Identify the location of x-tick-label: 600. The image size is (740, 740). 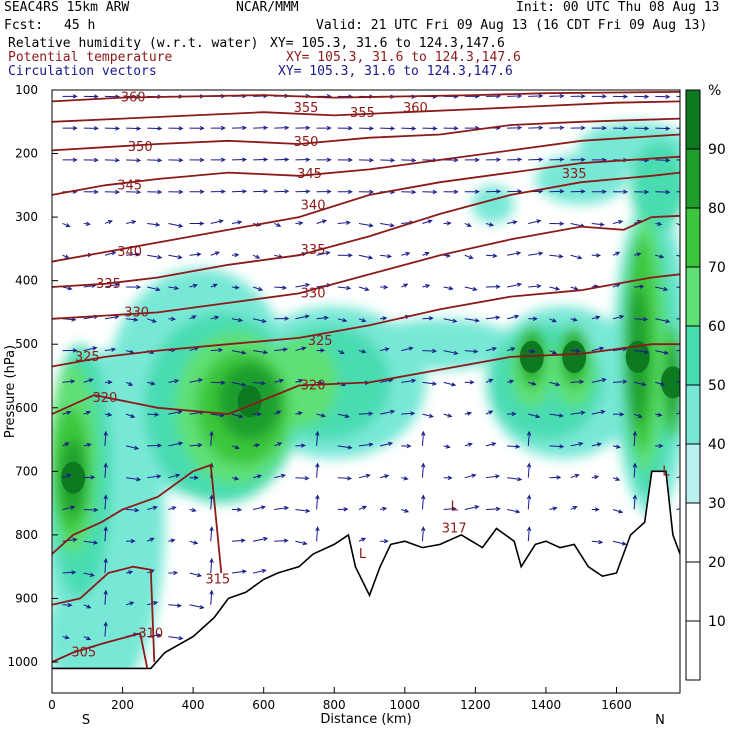
(263, 705).